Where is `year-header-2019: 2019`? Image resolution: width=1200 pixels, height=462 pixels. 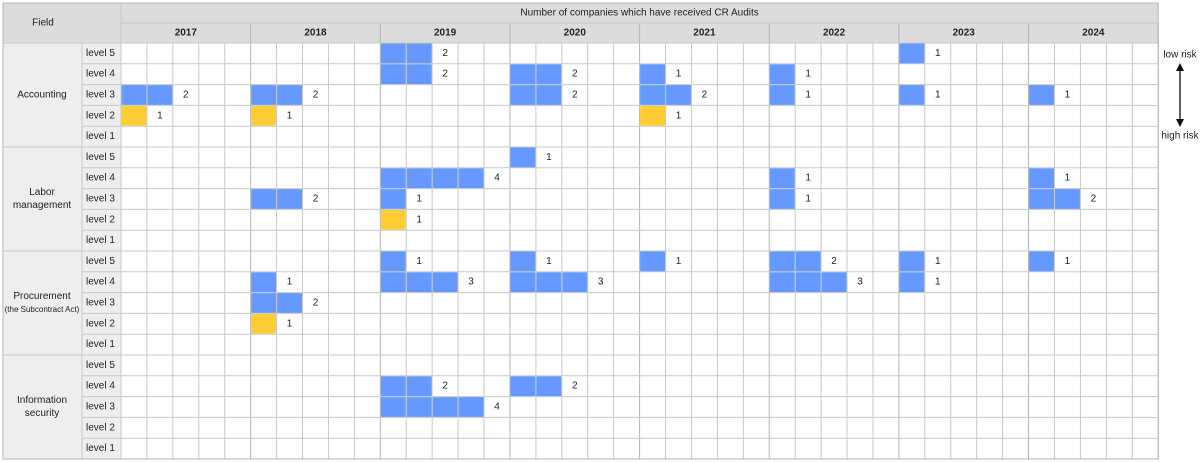 year-header-2019: 2019 is located at coordinates (445, 33).